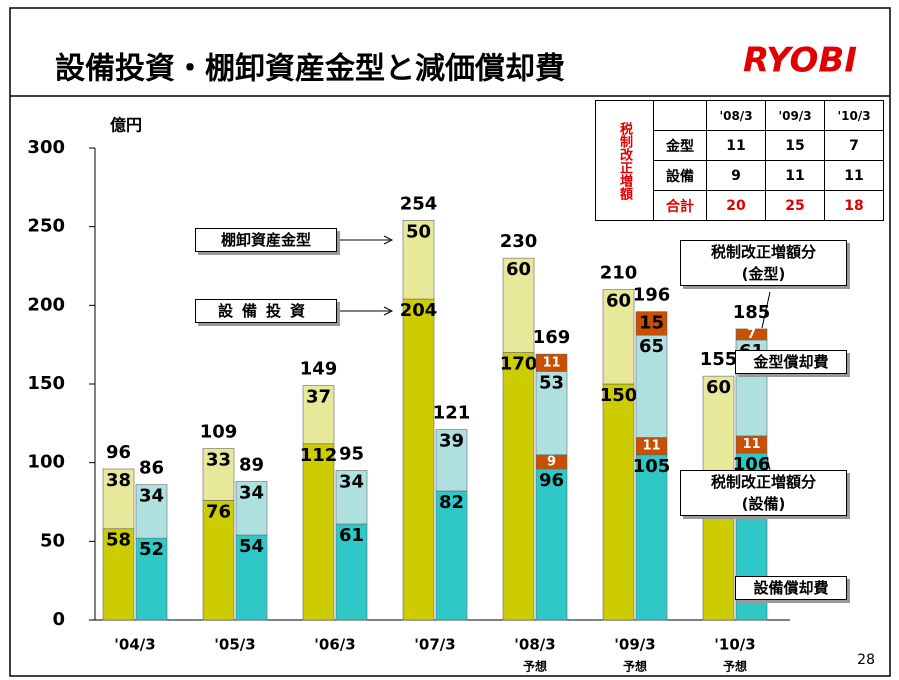 This screenshot has height=680, width=899. I want to click on segment-label: 15, so click(651, 323).